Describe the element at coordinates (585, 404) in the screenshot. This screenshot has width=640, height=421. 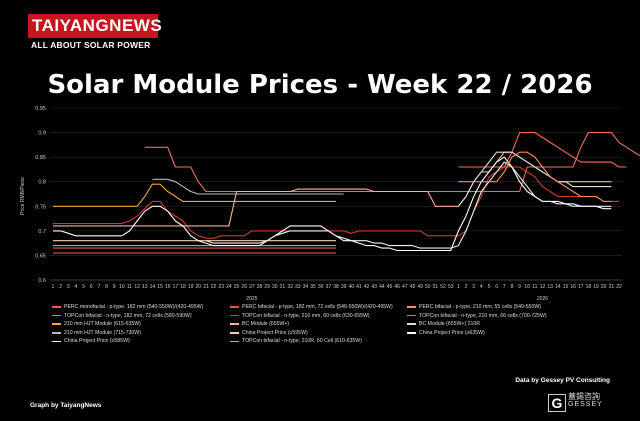
I see `gessey-name: GESSEY` at that location.